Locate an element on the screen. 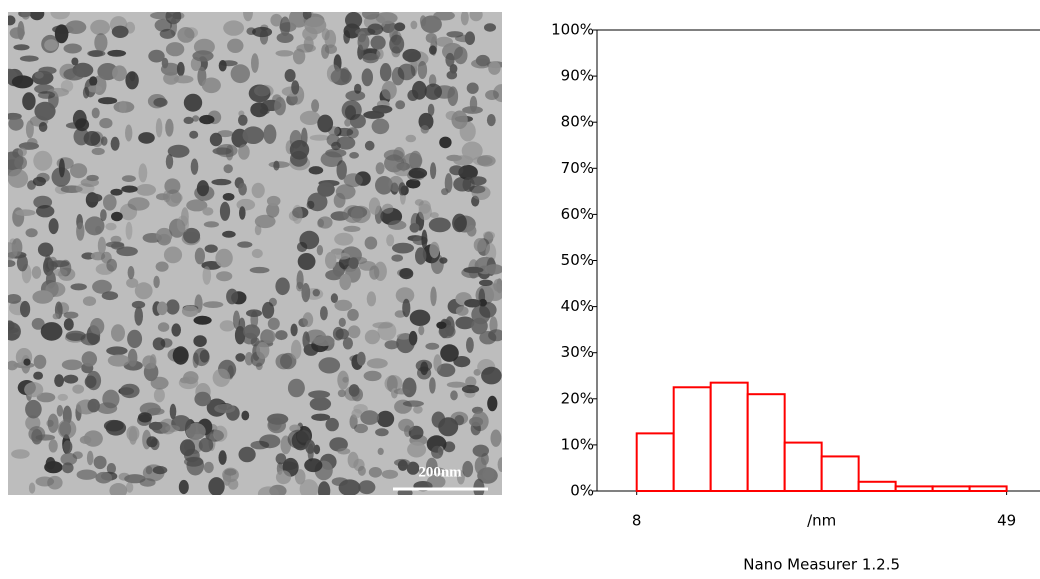 This screenshot has width=1040, height=579. y-tick-label: 0% is located at coordinates (582, 491).